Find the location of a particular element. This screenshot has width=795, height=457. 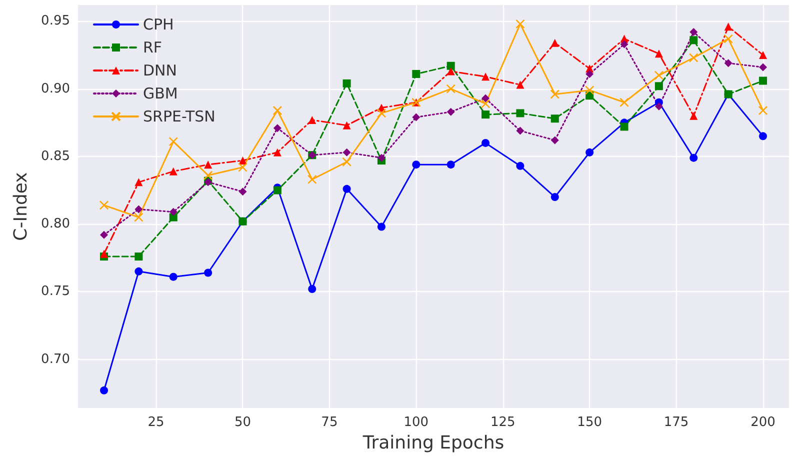

legend-label: SRPE-TSN is located at coordinates (179, 117).